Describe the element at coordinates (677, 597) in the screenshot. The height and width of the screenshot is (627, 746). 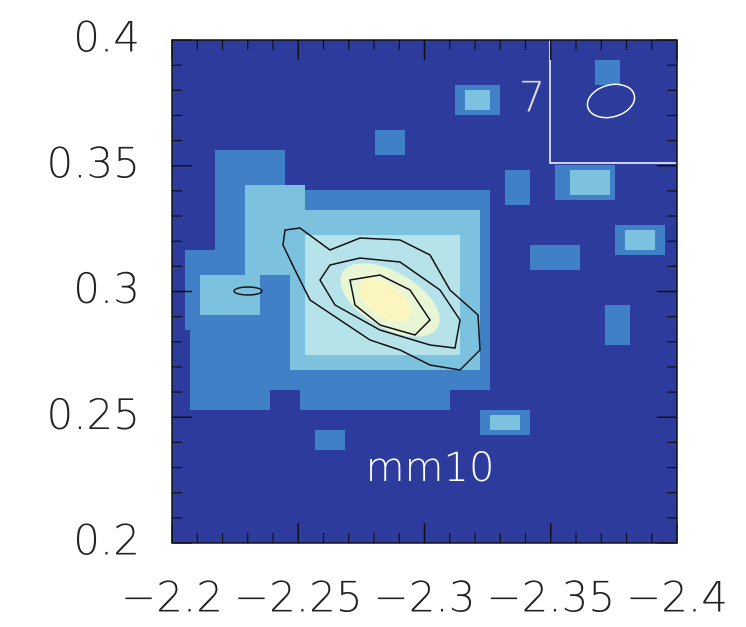
I see `x-tick-label: −2.4` at that location.